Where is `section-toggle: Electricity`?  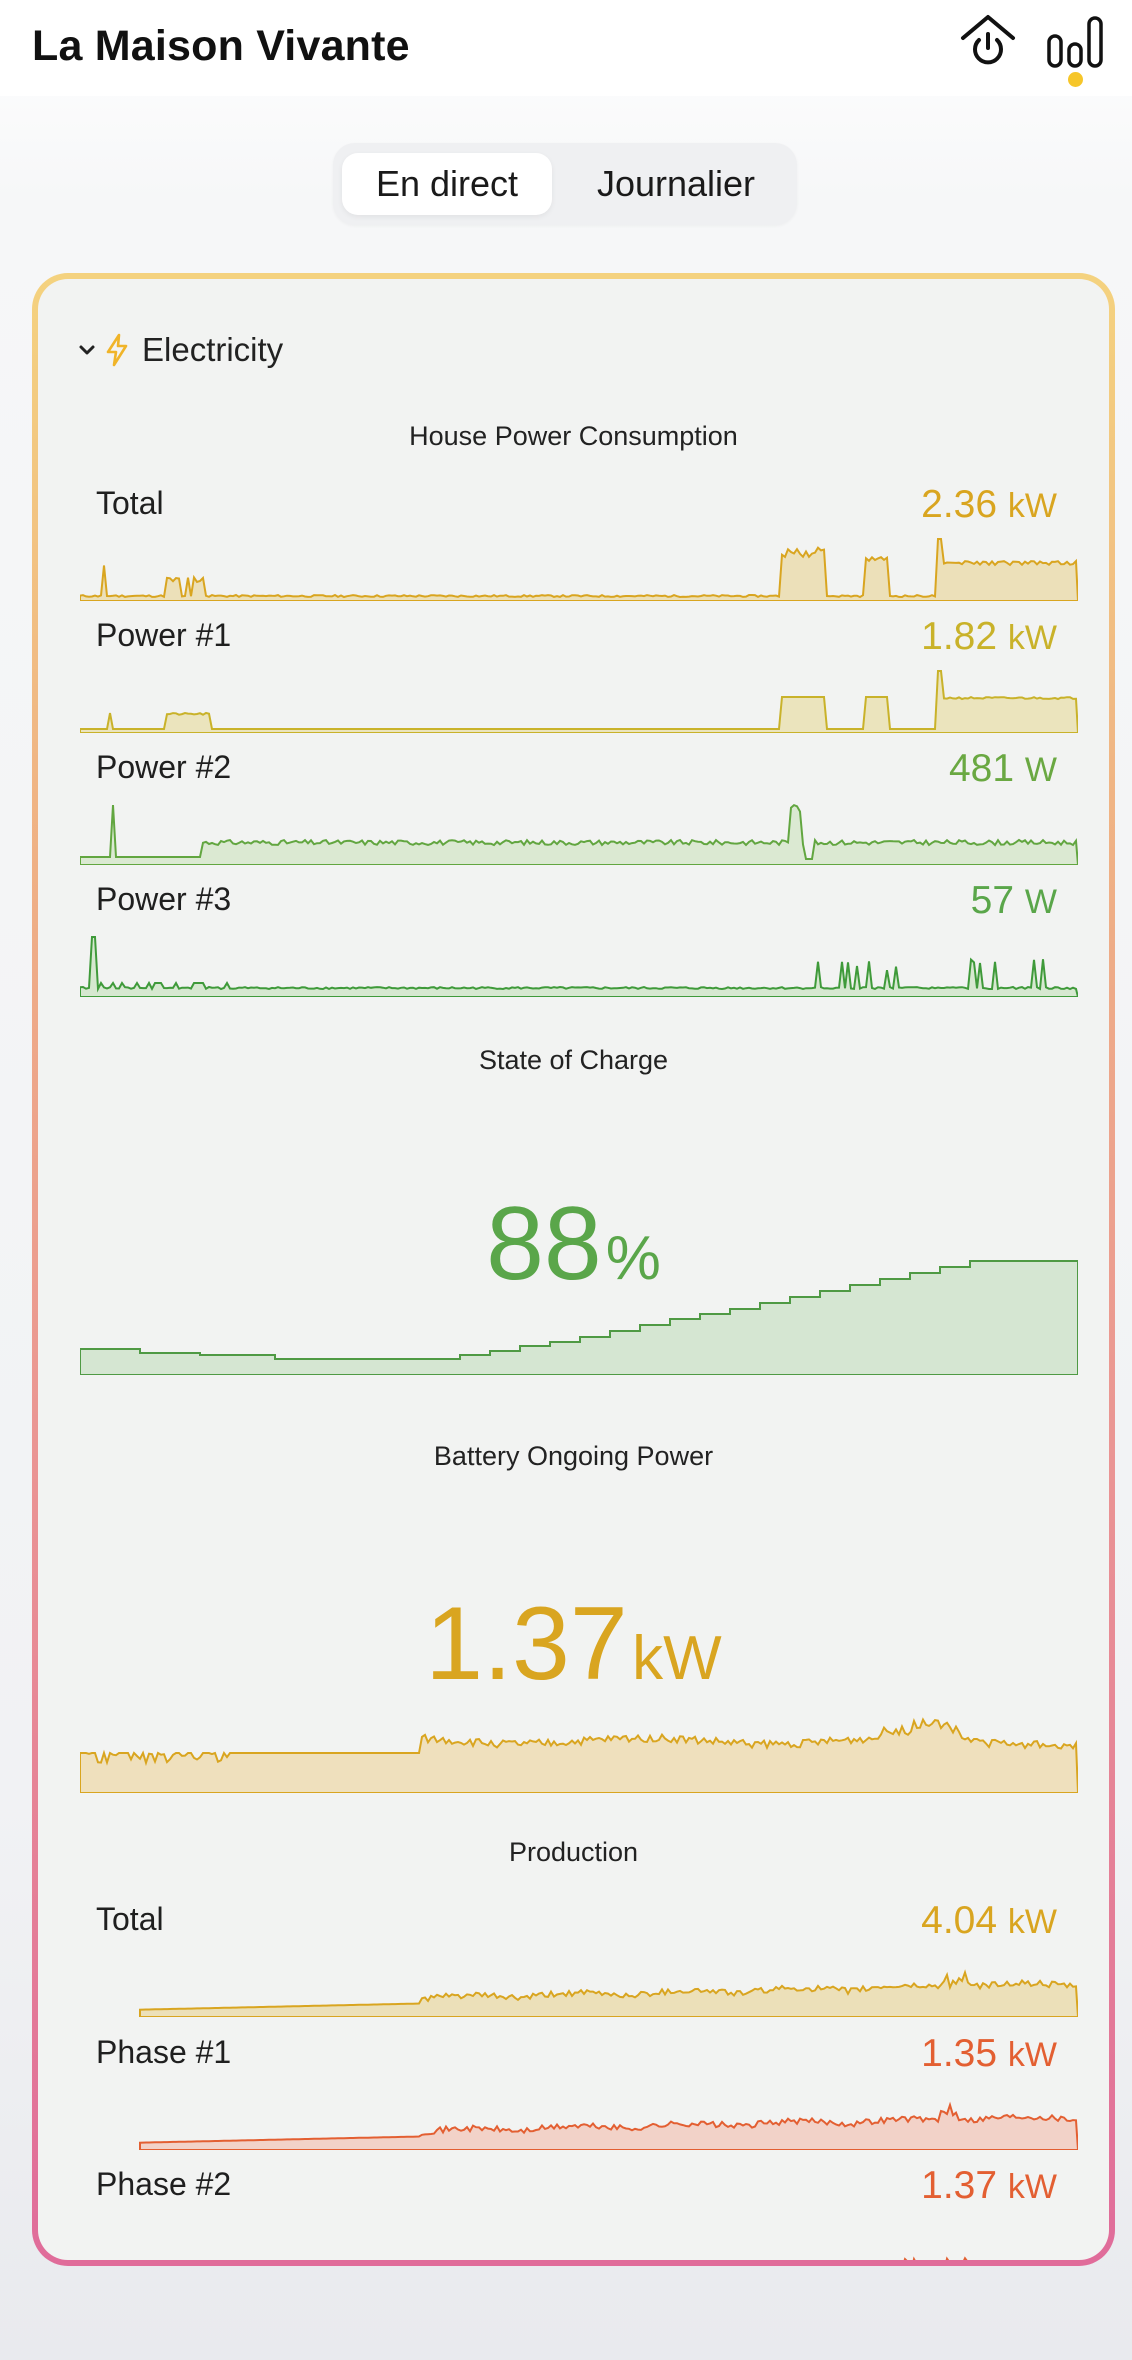
section-toggle: Electricity is located at coordinates (180, 350).